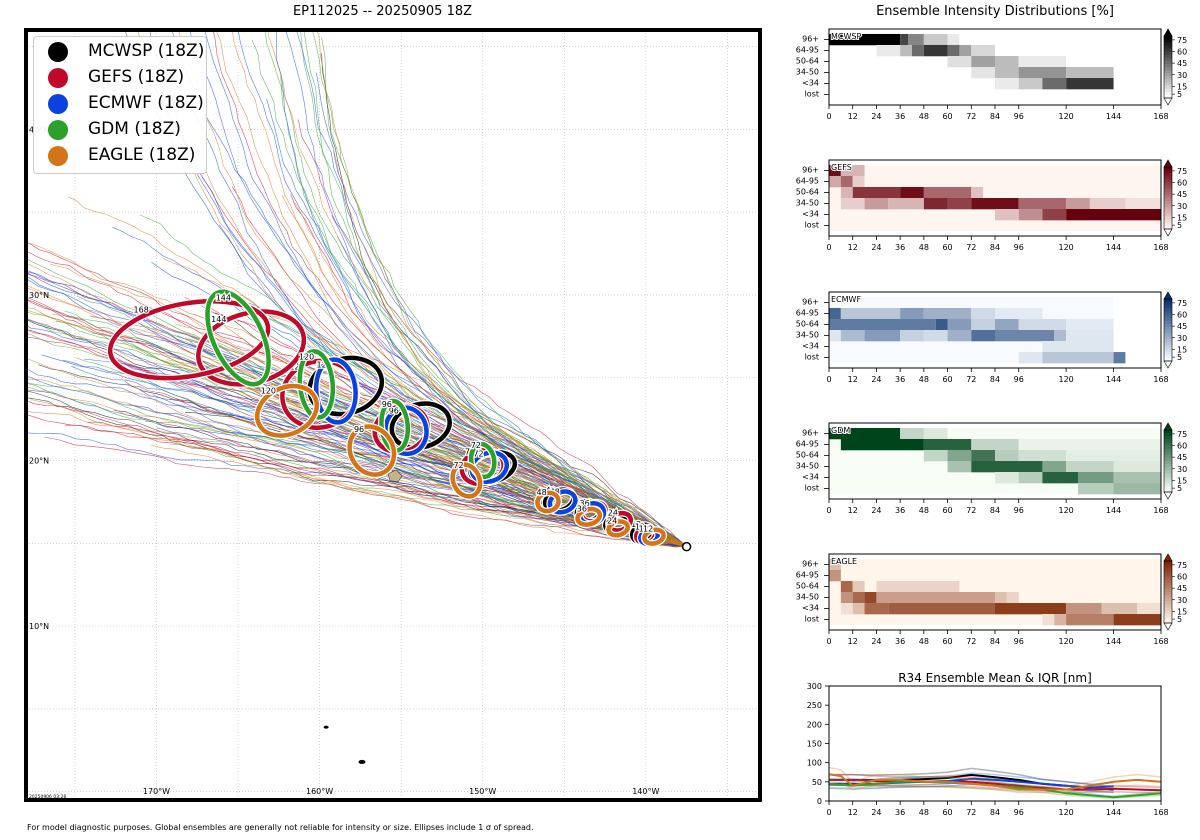 The height and width of the screenshot is (840, 1200). I want to click on heatmap-x-label: 96, so click(1019, 510).